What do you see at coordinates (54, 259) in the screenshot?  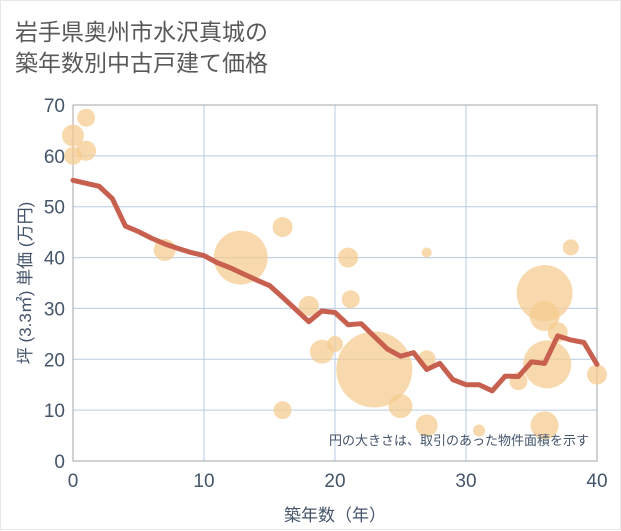 I see `y-tick-label: 40` at bounding box center [54, 259].